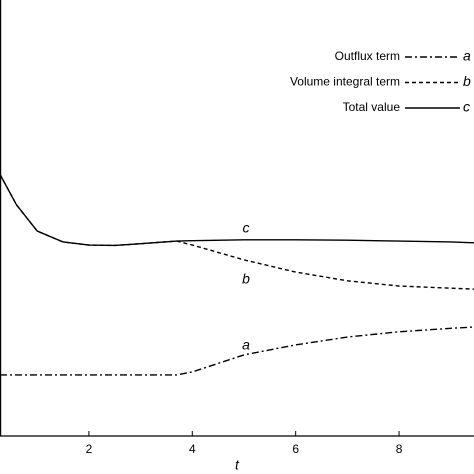 The height and width of the screenshot is (474, 474). What do you see at coordinates (399, 449) in the screenshot?
I see `x-tick-label: 8` at bounding box center [399, 449].